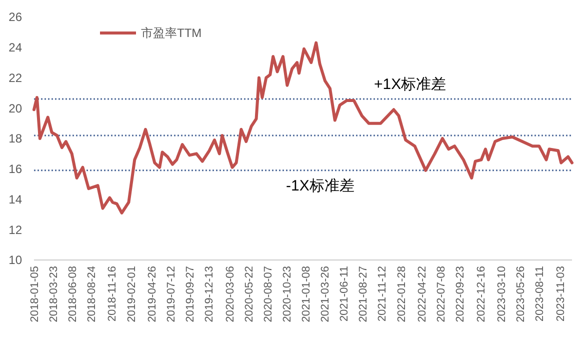 The height and width of the screenshot is (350, 587). Describe the element at coordinates (190, 294) in the screenshot. I see `x-tick-label: 2019-09-27` at that location.